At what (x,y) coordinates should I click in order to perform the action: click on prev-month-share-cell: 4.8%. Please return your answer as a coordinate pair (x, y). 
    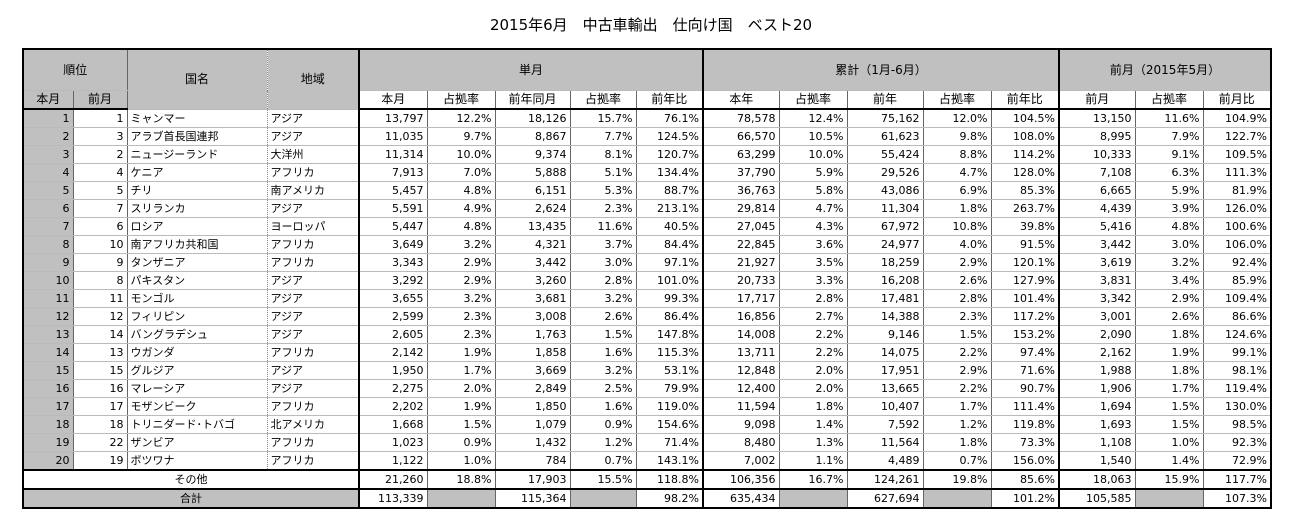
    Looking at the image, I should click on (1169, 226).